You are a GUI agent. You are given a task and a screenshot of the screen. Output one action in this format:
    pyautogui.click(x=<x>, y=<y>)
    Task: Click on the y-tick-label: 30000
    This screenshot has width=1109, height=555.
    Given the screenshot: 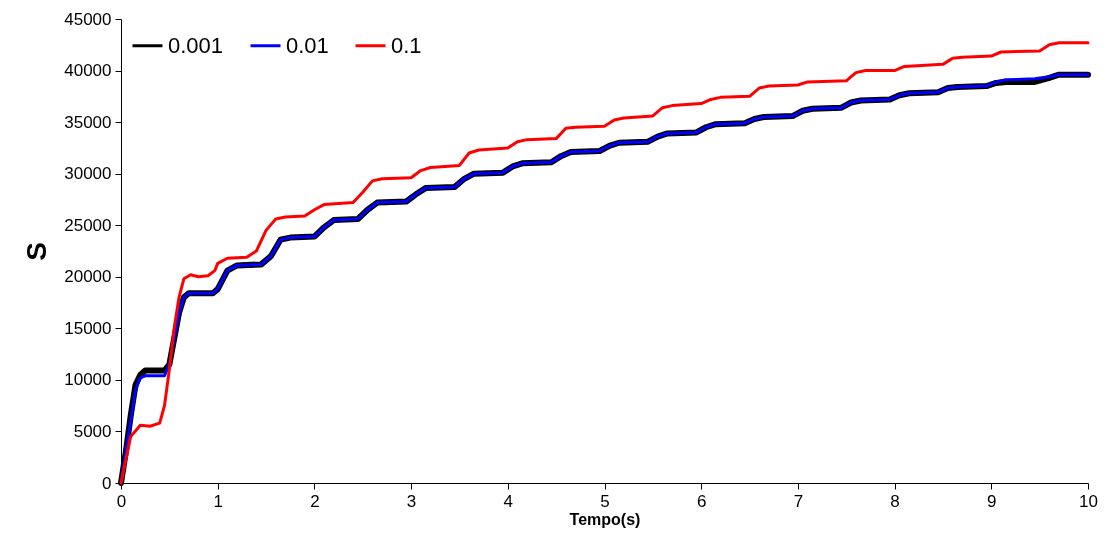 What is the action you would take?
    pyautogui.click(x=88, y=174)
    